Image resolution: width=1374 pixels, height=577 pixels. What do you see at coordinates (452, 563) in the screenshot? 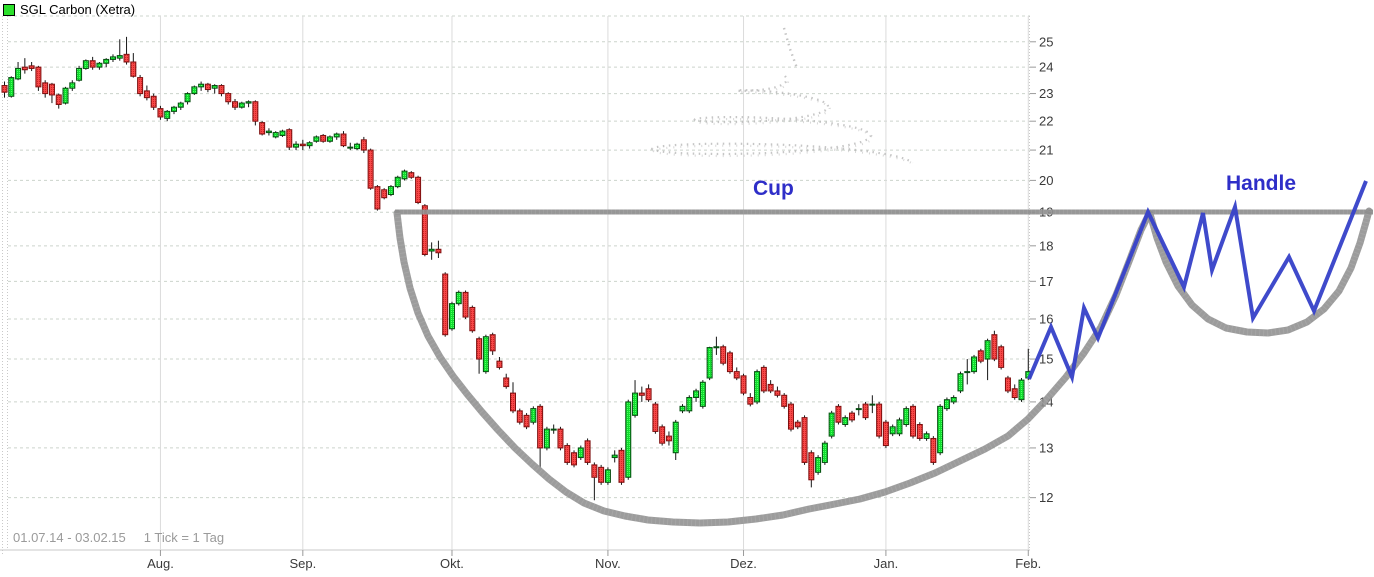
I see `svg-text: Okt.` at bounding box center [452, 563].